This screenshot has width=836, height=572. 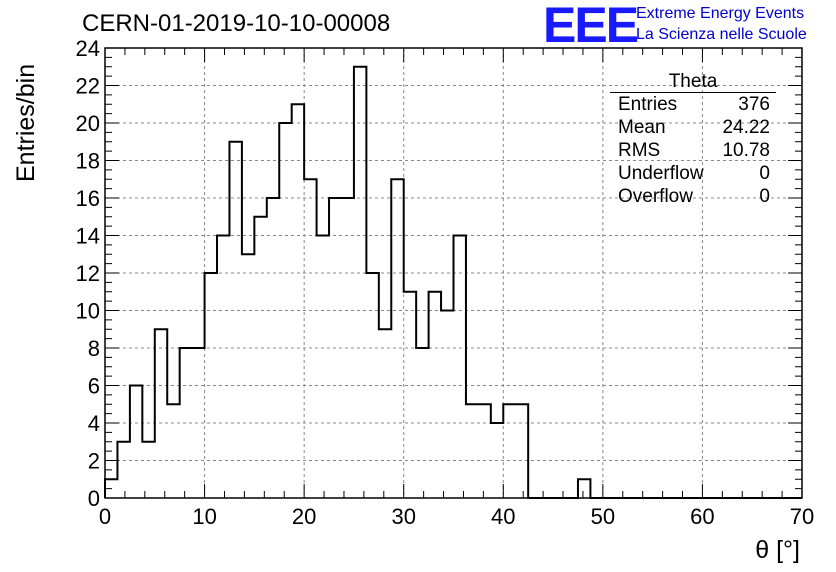 What do you see at coordinates (88, 123) in the screenshot?
I see `y-tick-label: 20` at bounding box center [88, 123].